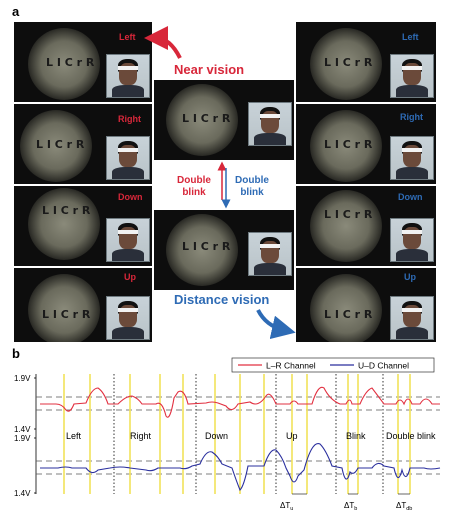  What do you see at coordinates (356, 436) in the screenshot?
I see `segment-label-blink: Blink` at bounding box center [356, 436].